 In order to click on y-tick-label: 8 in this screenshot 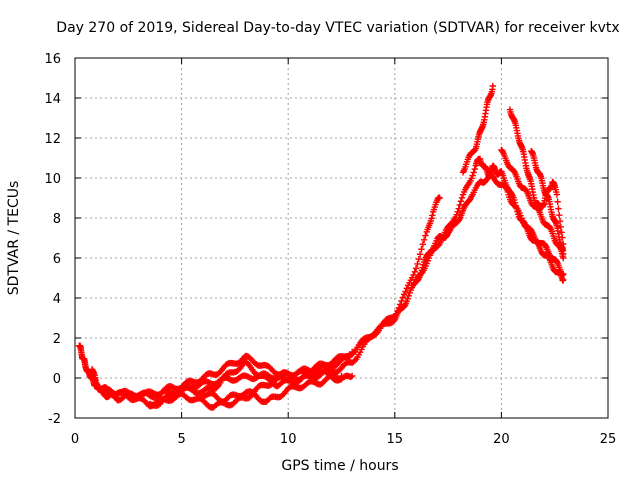, I will do `click(57, 219)`.